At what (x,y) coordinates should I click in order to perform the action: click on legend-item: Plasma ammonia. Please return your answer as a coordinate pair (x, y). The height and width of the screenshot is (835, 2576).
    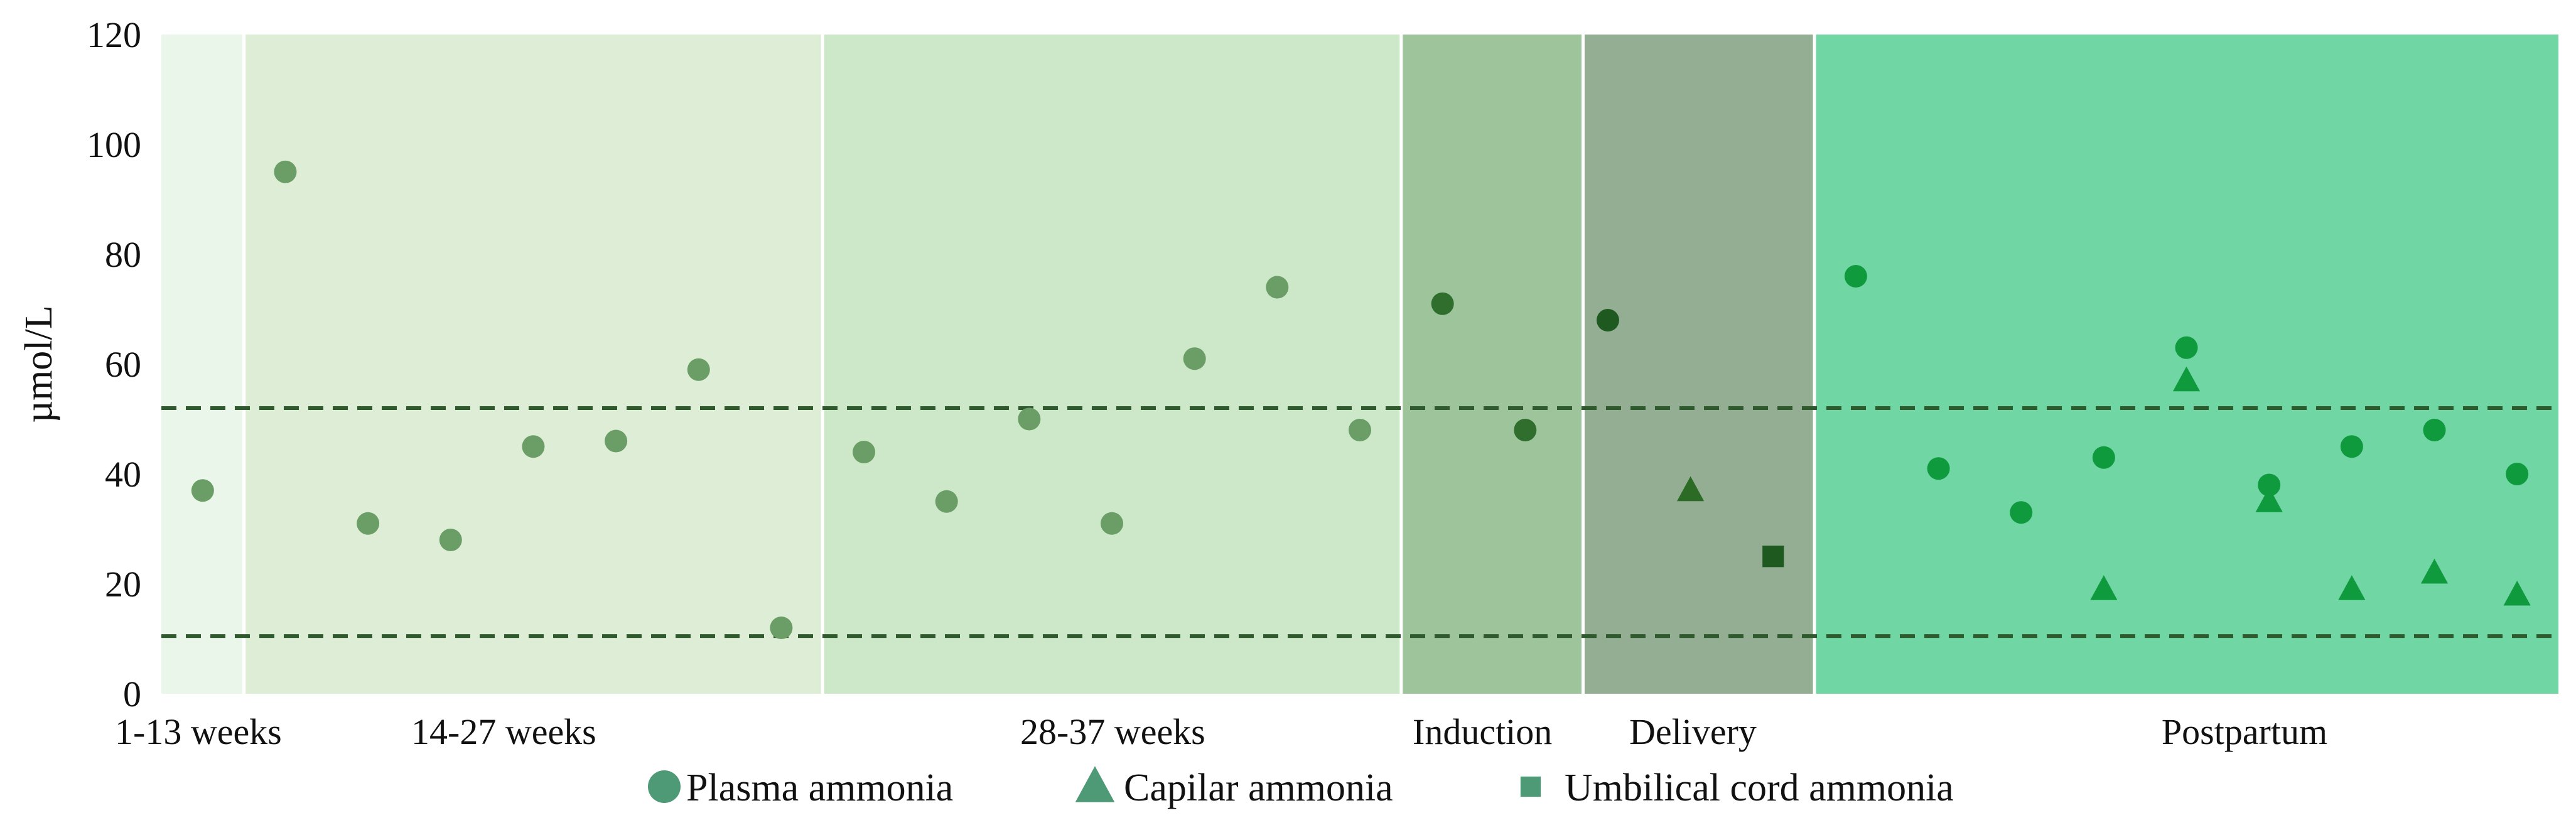
    Looking at the image, I should click on (800, 788).